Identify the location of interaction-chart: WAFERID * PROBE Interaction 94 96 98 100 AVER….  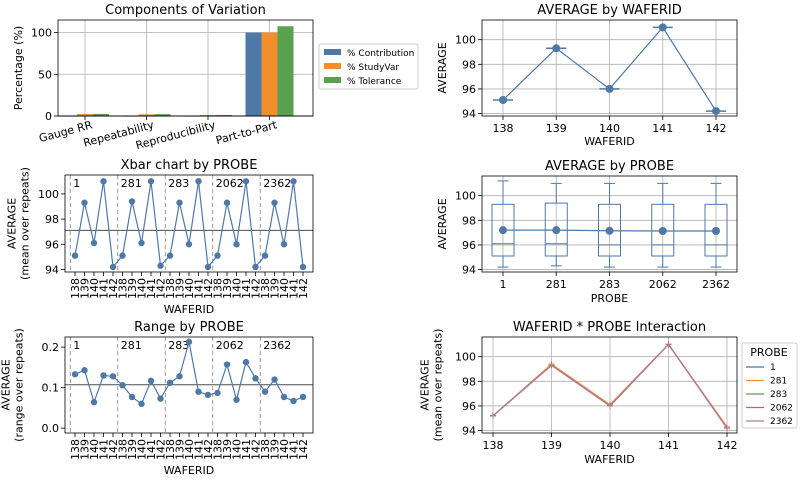
(608, 393).